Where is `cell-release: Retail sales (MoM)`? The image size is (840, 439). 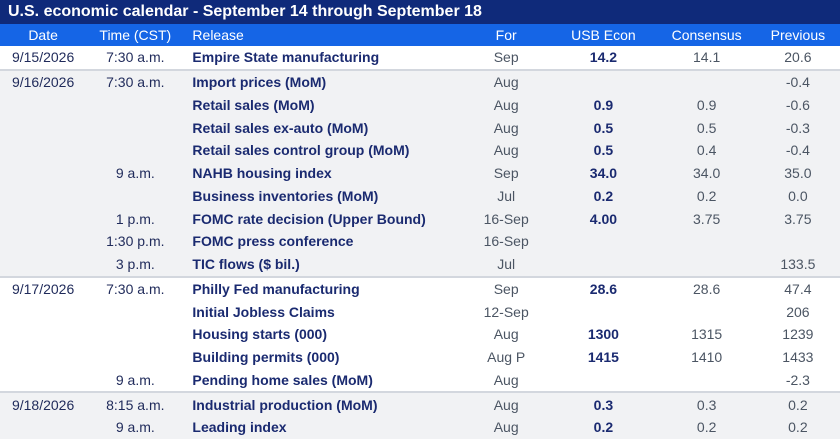 cell-release: Retail sales (MoM) is located at coordinates (324, 105).